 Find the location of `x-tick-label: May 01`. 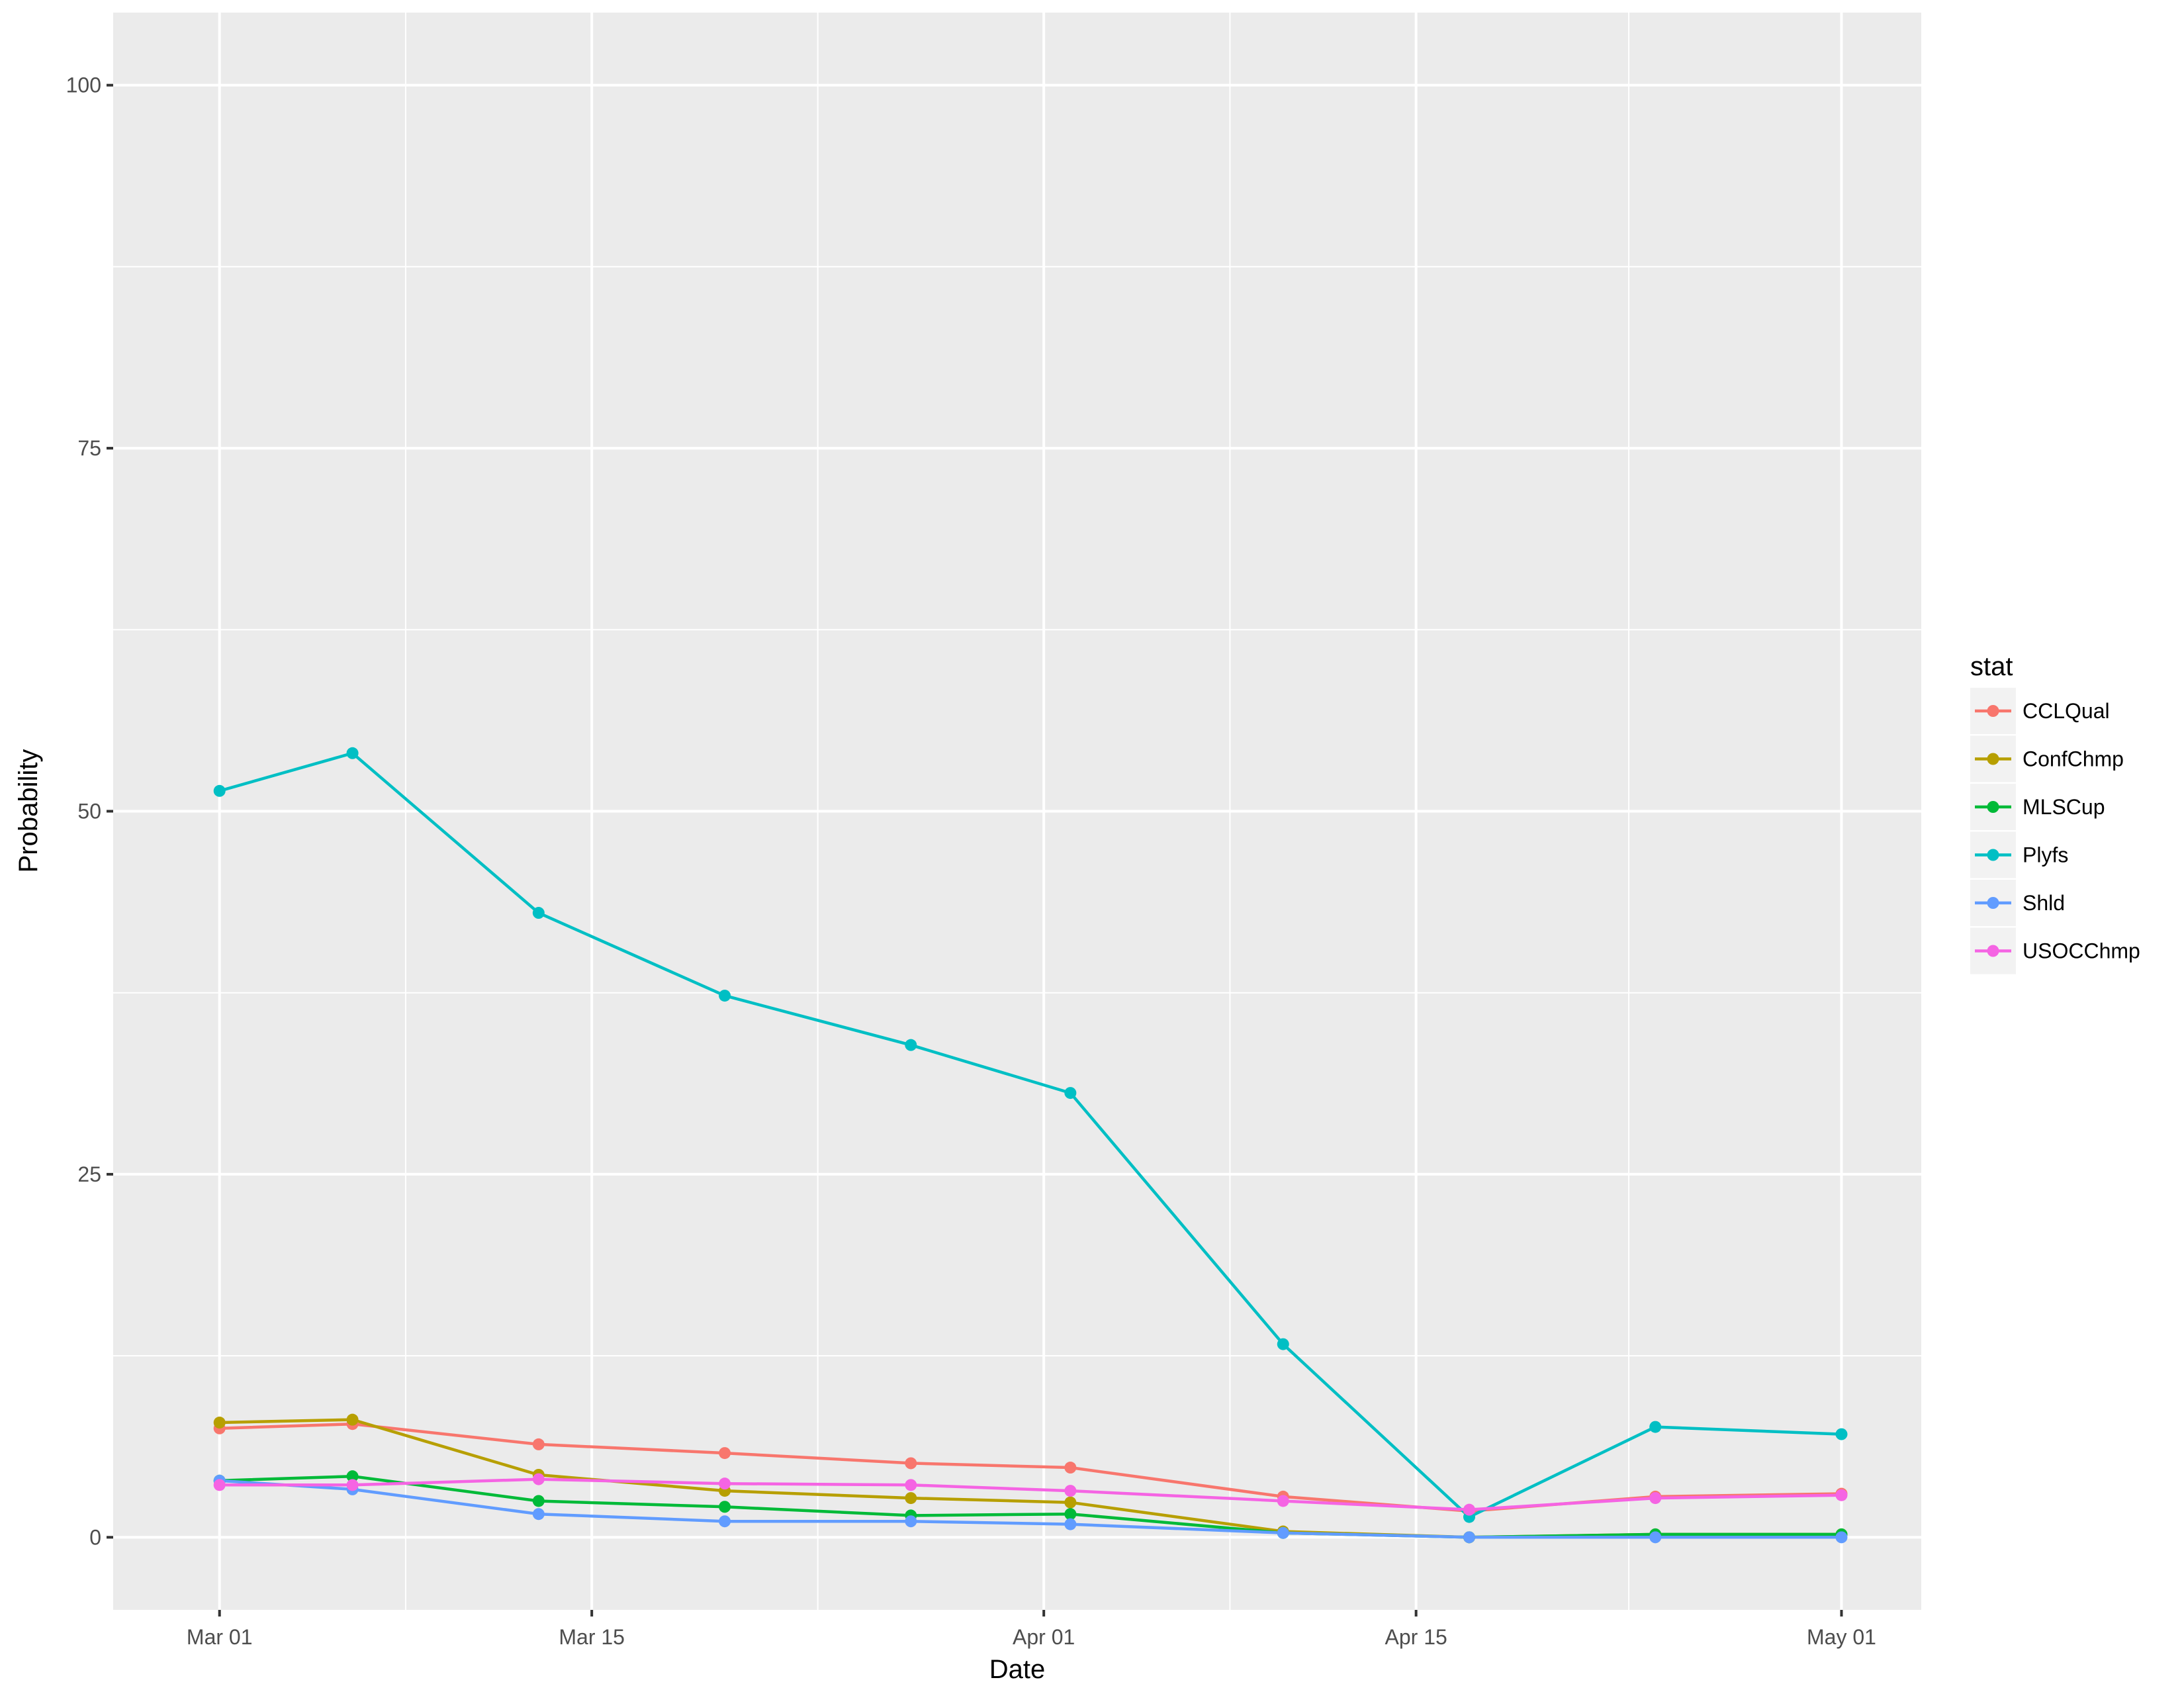

x-tick-label: May 01 is located at coordinates (1841, 1637).